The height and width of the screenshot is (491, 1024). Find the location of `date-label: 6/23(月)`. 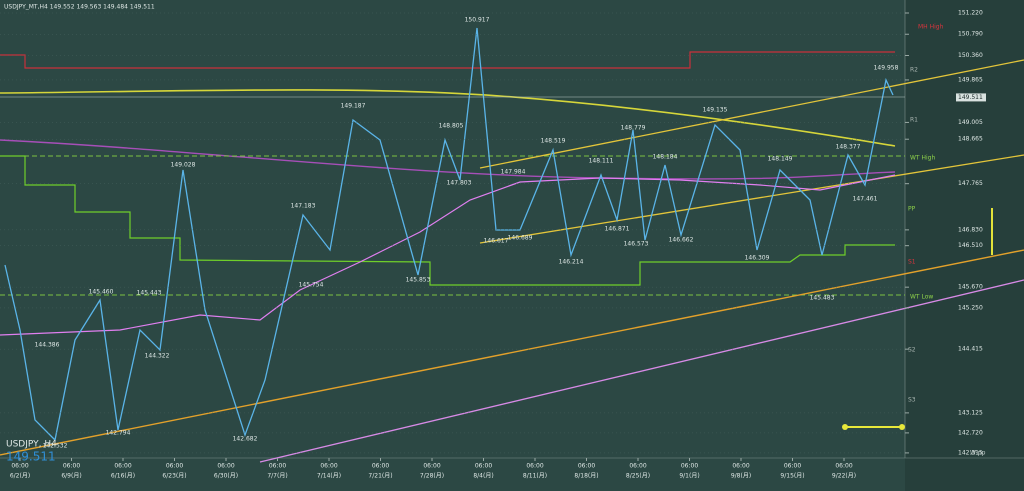

date-label: 6/23(月) is located at coordinates (174, 476).